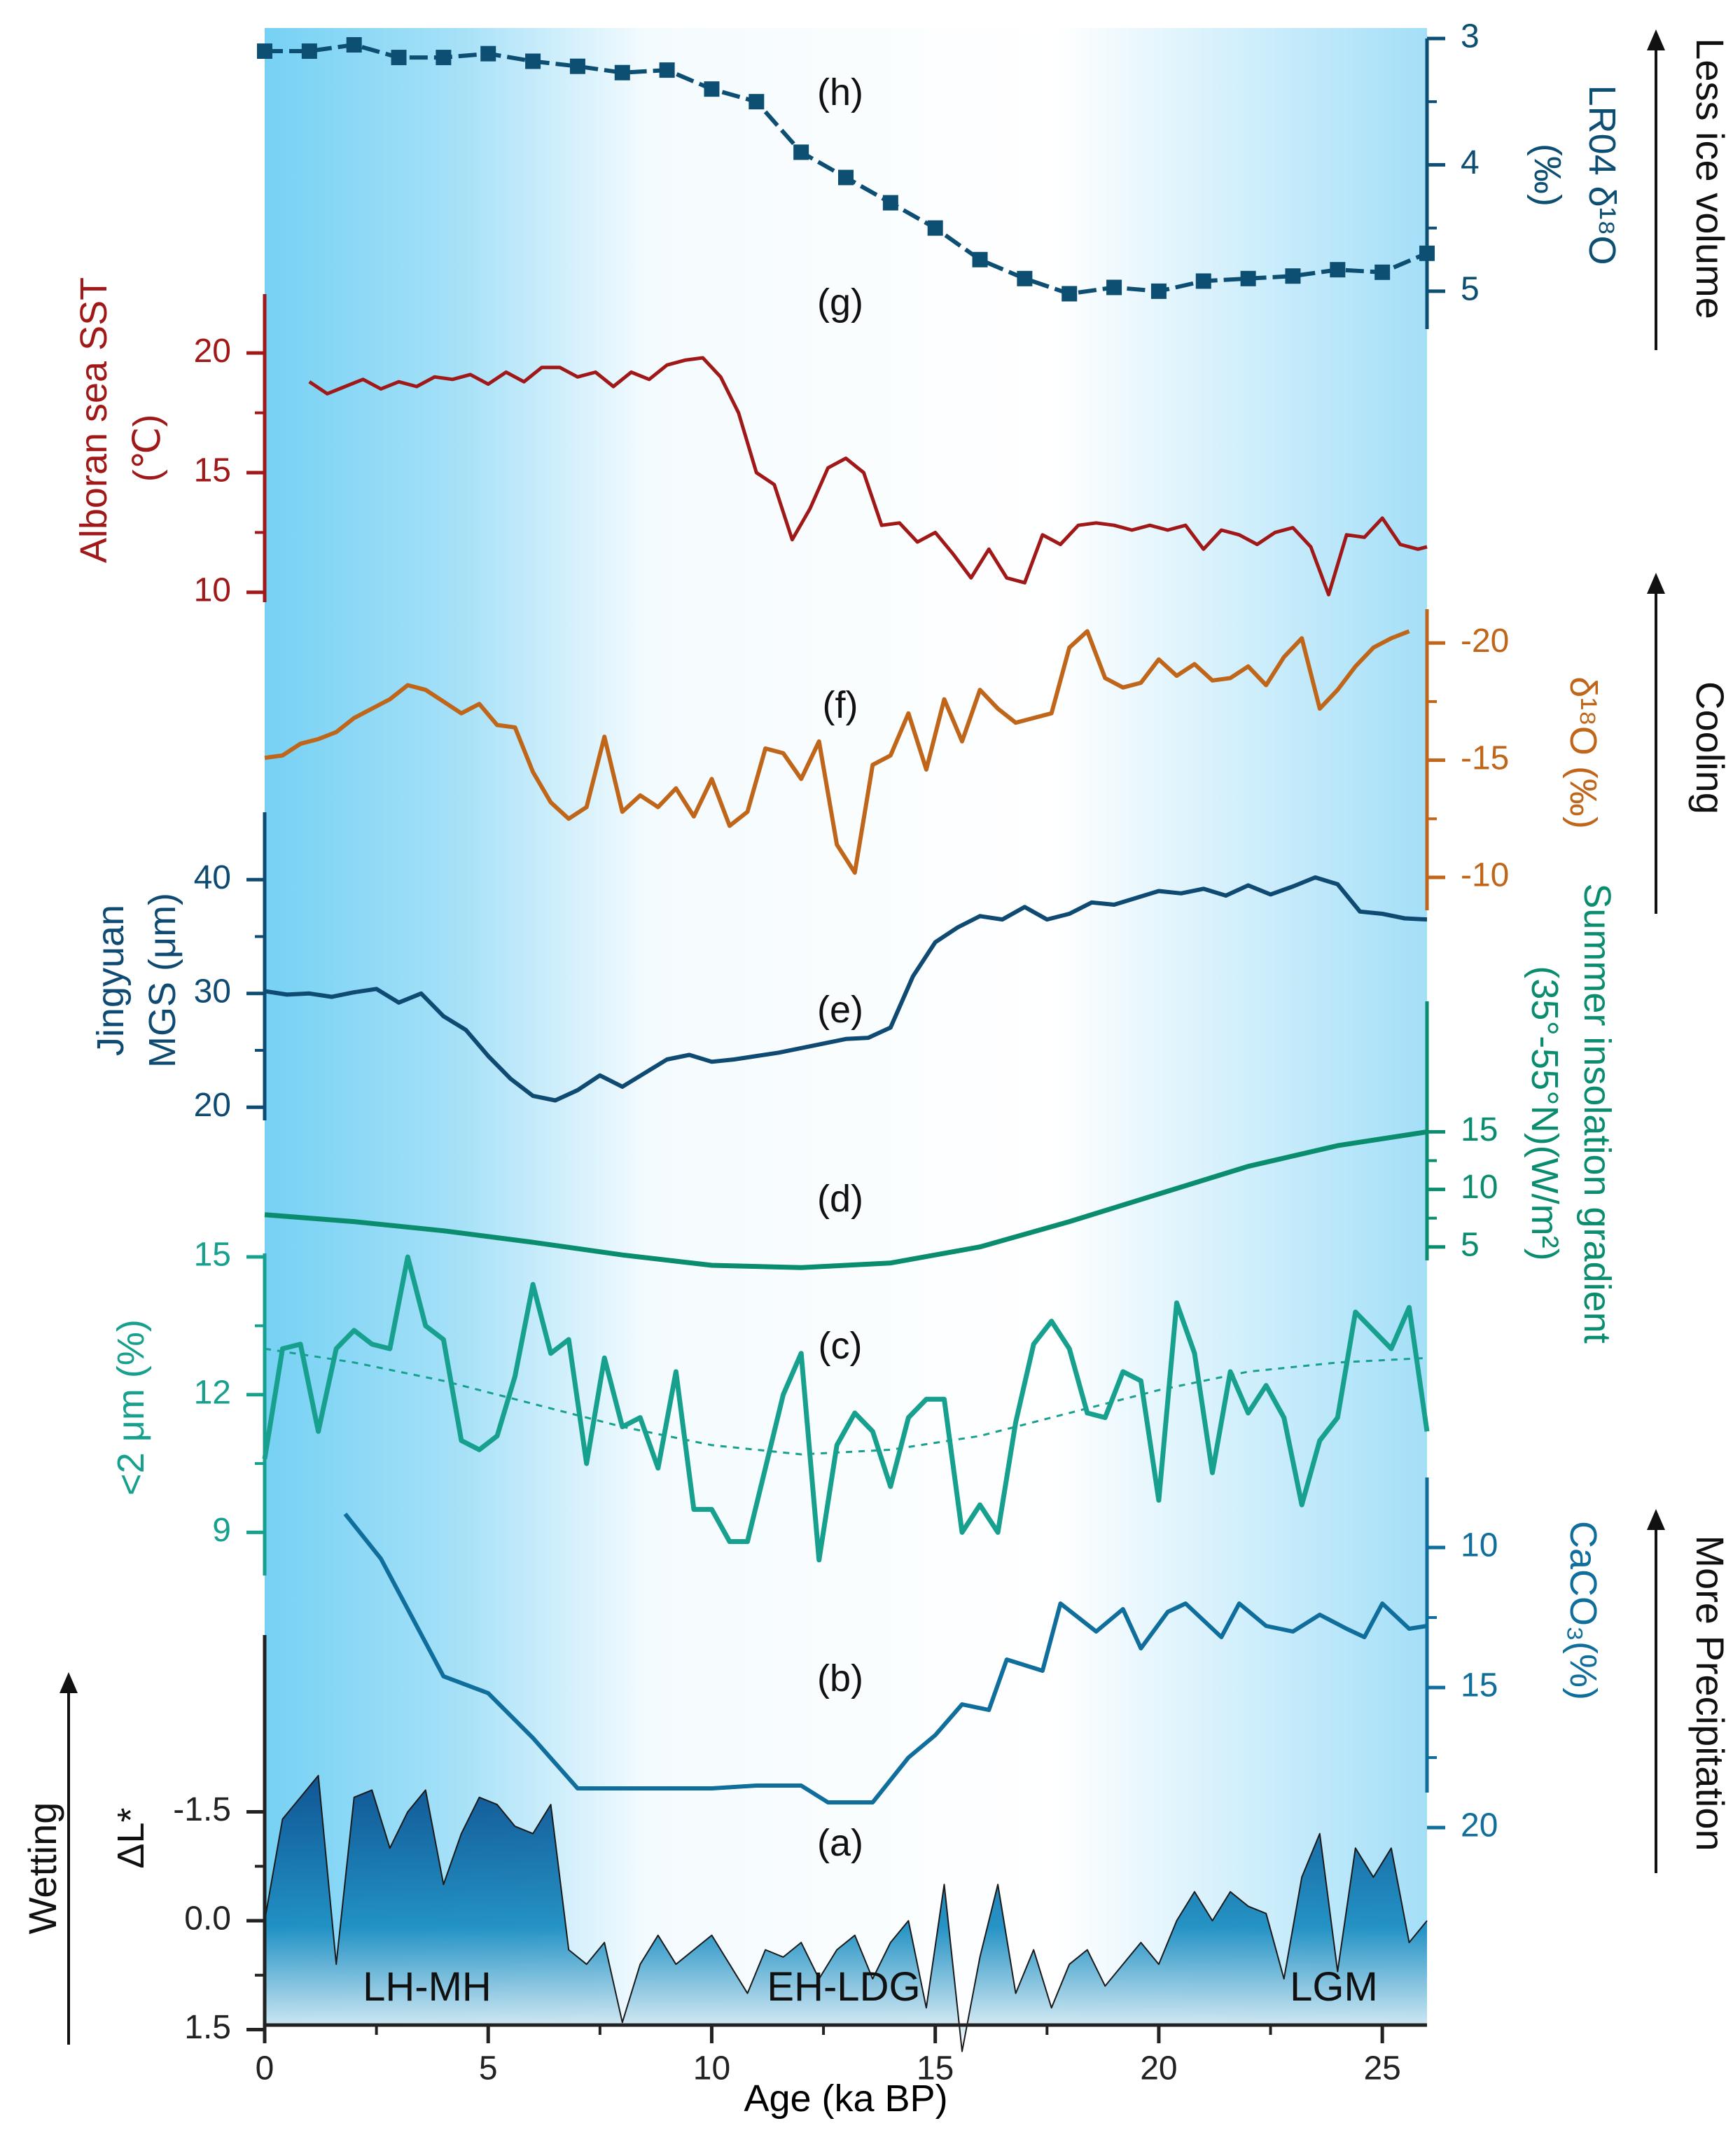 Image resolution: width=1733 pixels, height=2156 pixels. Describe the element at coordinates (840, 1678) in the screenshot. I see `panel-label-b: (b)` at that location.